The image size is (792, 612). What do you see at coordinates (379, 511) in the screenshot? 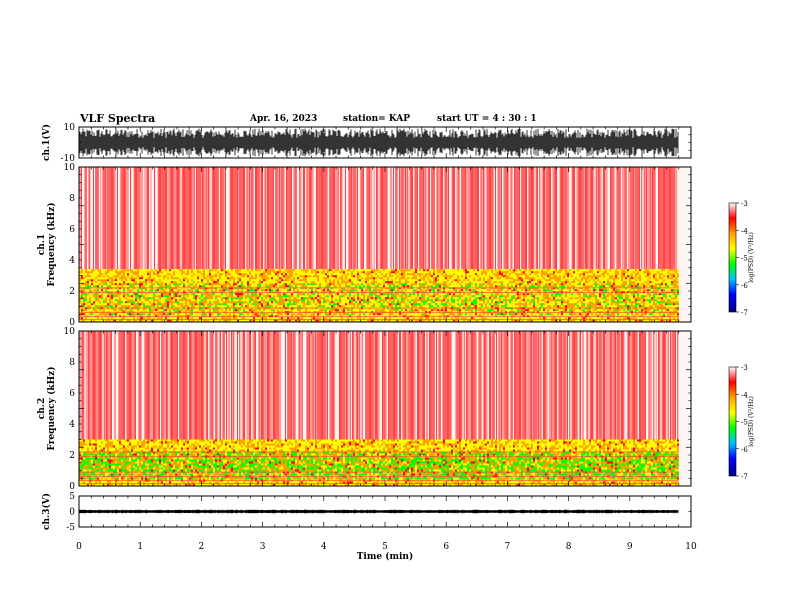
I see `ch3-waveform-trace` at bounding box center [379, 511].